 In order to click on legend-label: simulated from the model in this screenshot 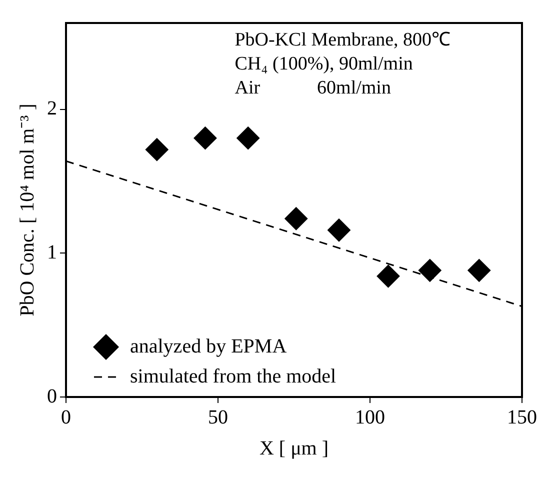, I will do `click(233, 376)`.